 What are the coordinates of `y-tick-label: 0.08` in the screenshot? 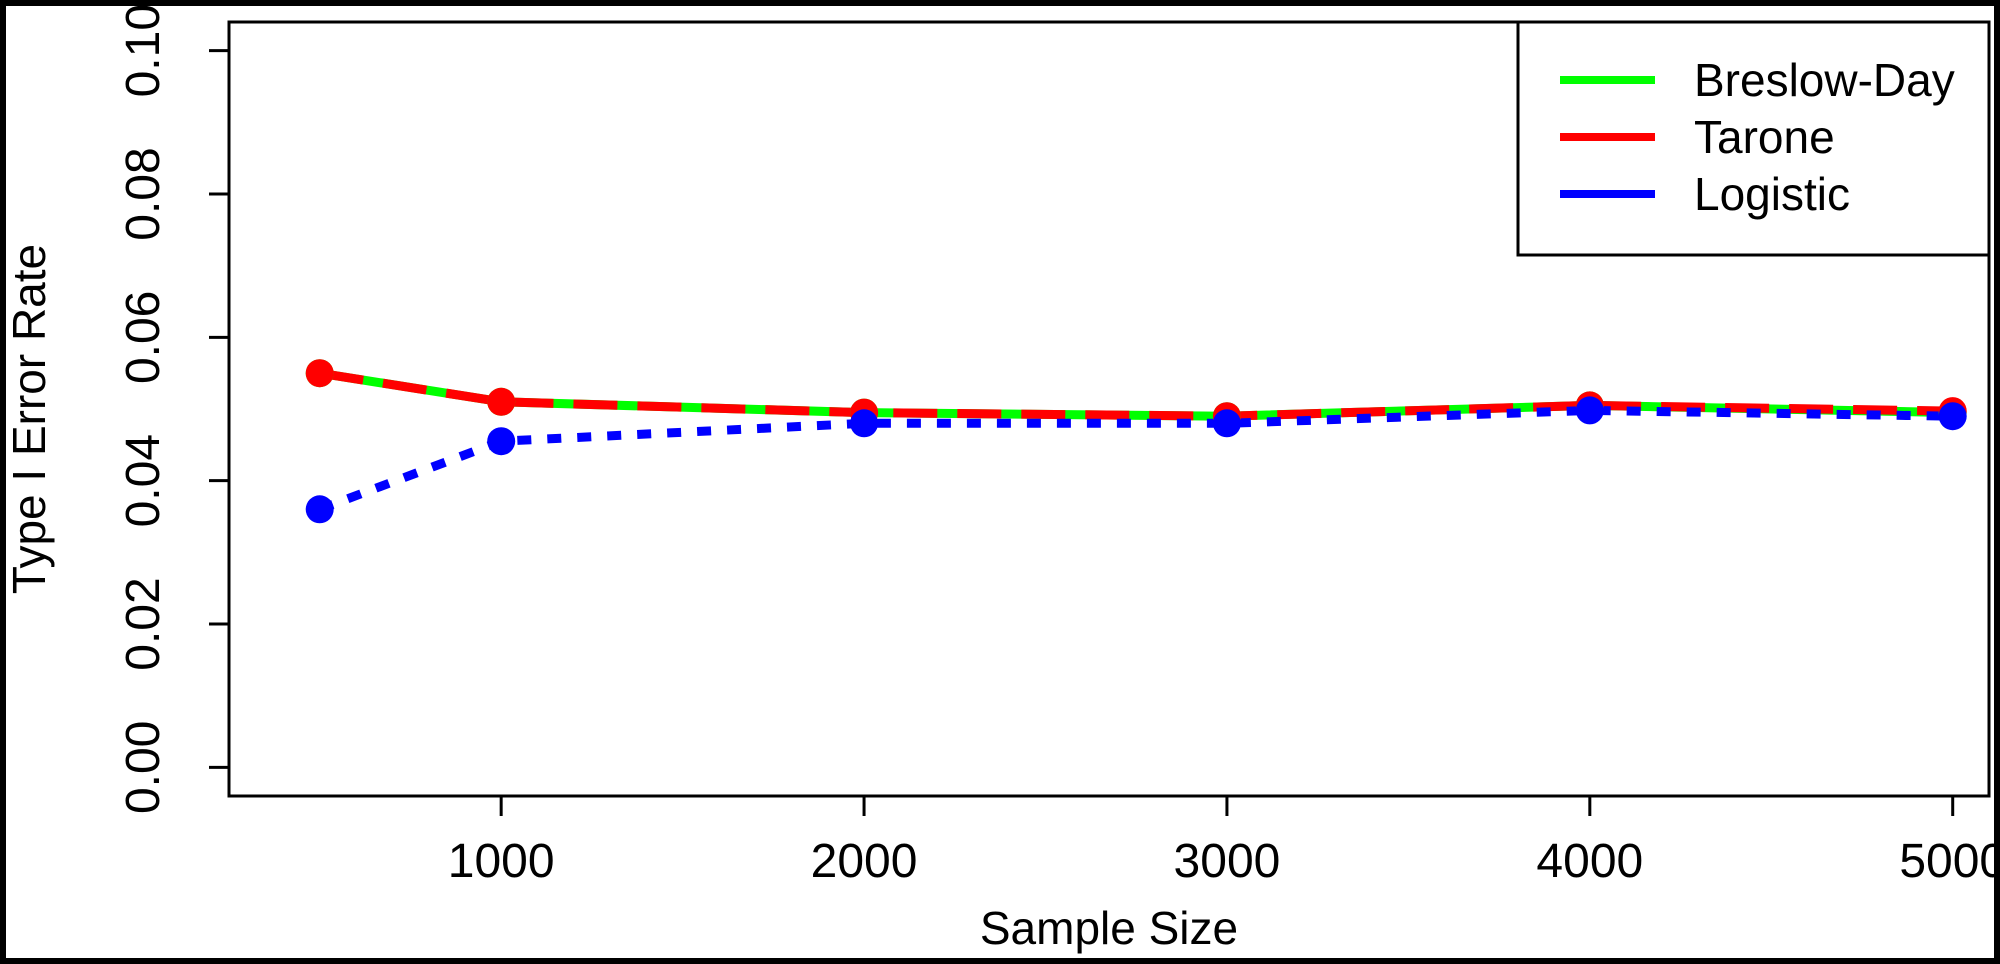 It's located at (143, 193).